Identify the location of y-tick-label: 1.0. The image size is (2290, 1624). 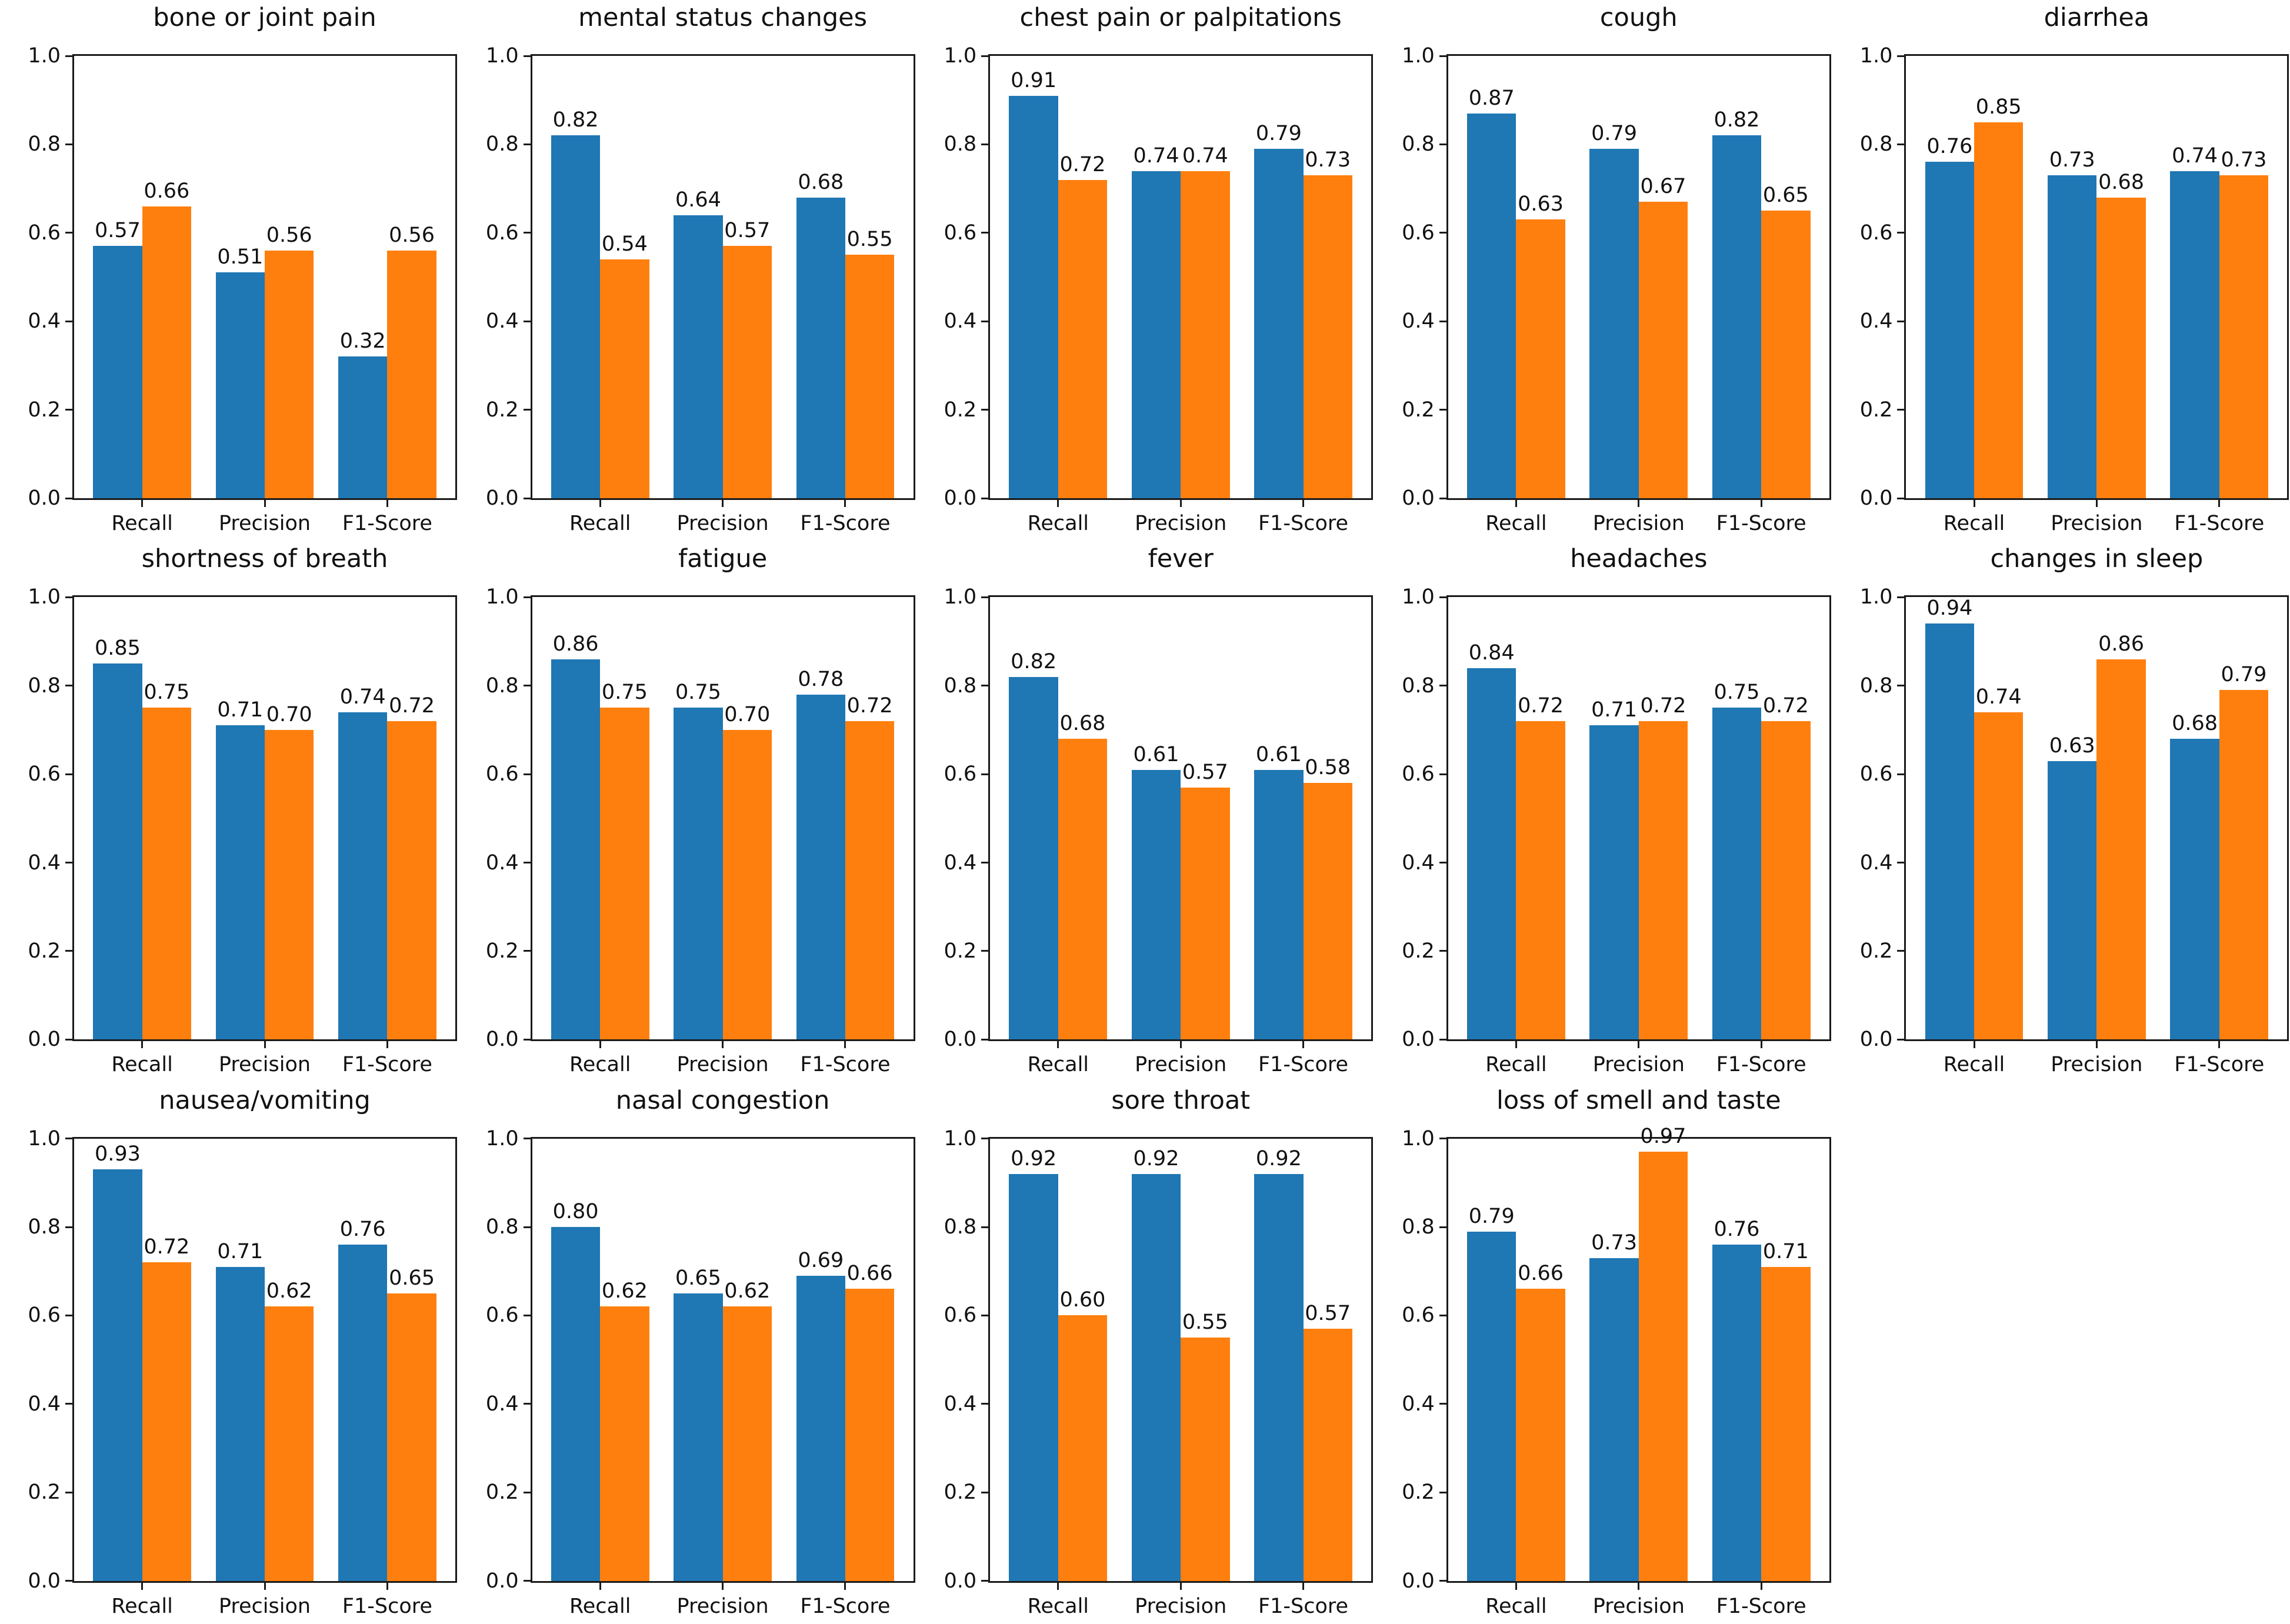
(44, 1138).